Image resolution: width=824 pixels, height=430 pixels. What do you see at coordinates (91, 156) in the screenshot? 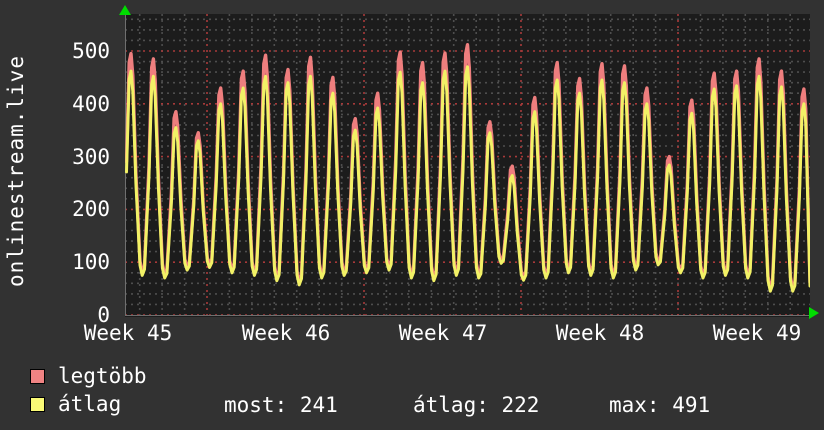
I see `y-tick-label: 300` at bounding box center [91, 156].